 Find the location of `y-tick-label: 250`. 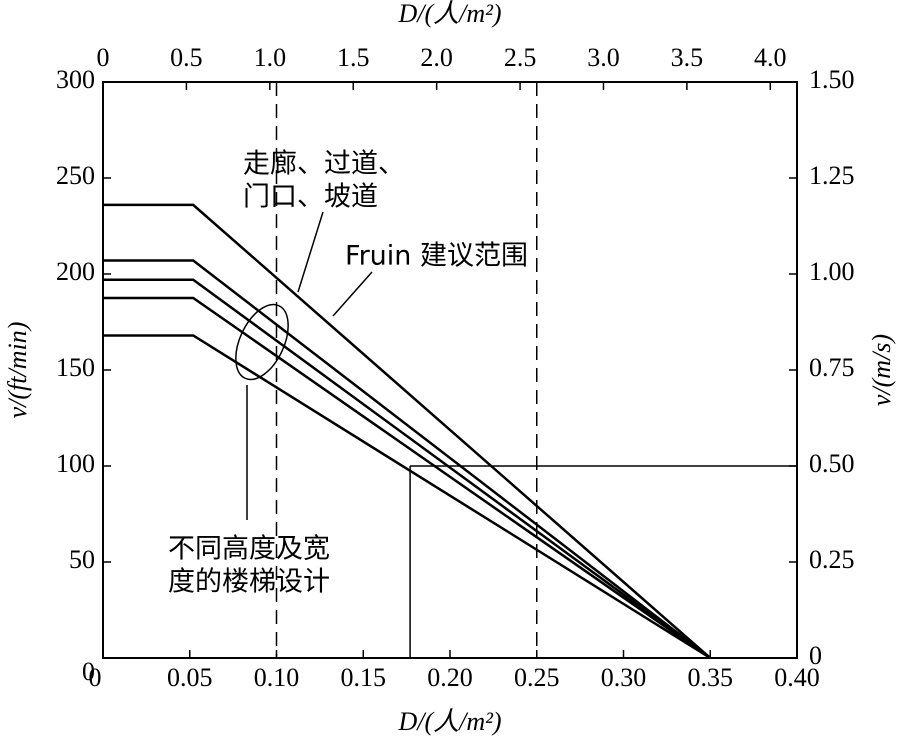

y-tick-label: 250 is located at coordinates (75, 175).